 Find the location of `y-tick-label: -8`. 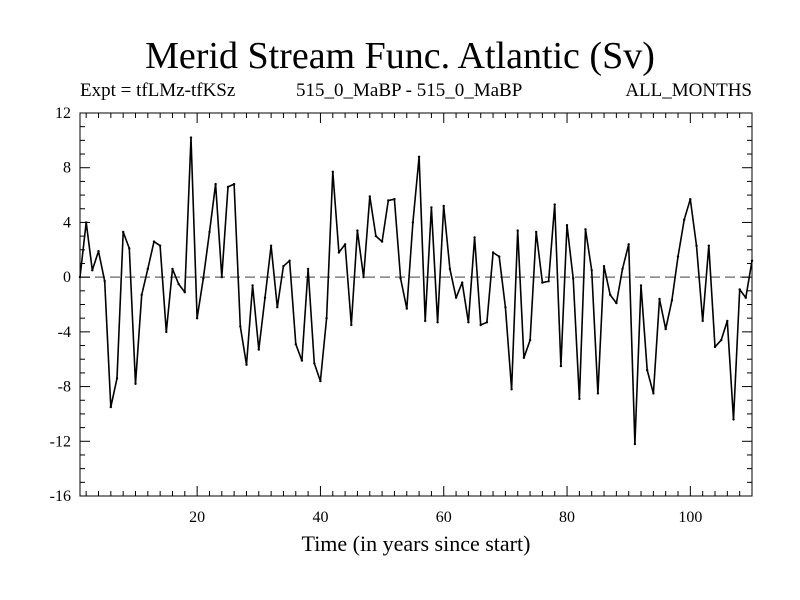

y-tick-label: -8 is located at coordinates (64, 387).